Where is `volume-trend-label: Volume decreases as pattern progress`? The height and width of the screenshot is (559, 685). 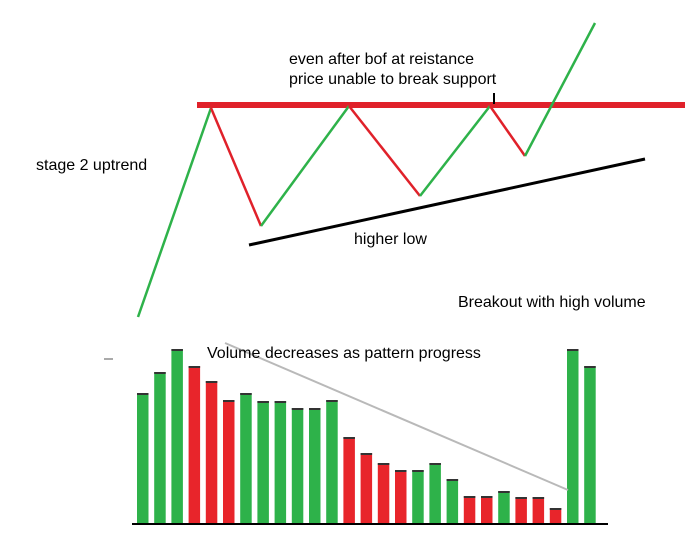 volume-trend-label: Volume decreases as pattern progress is located at coordinates (344, 353).